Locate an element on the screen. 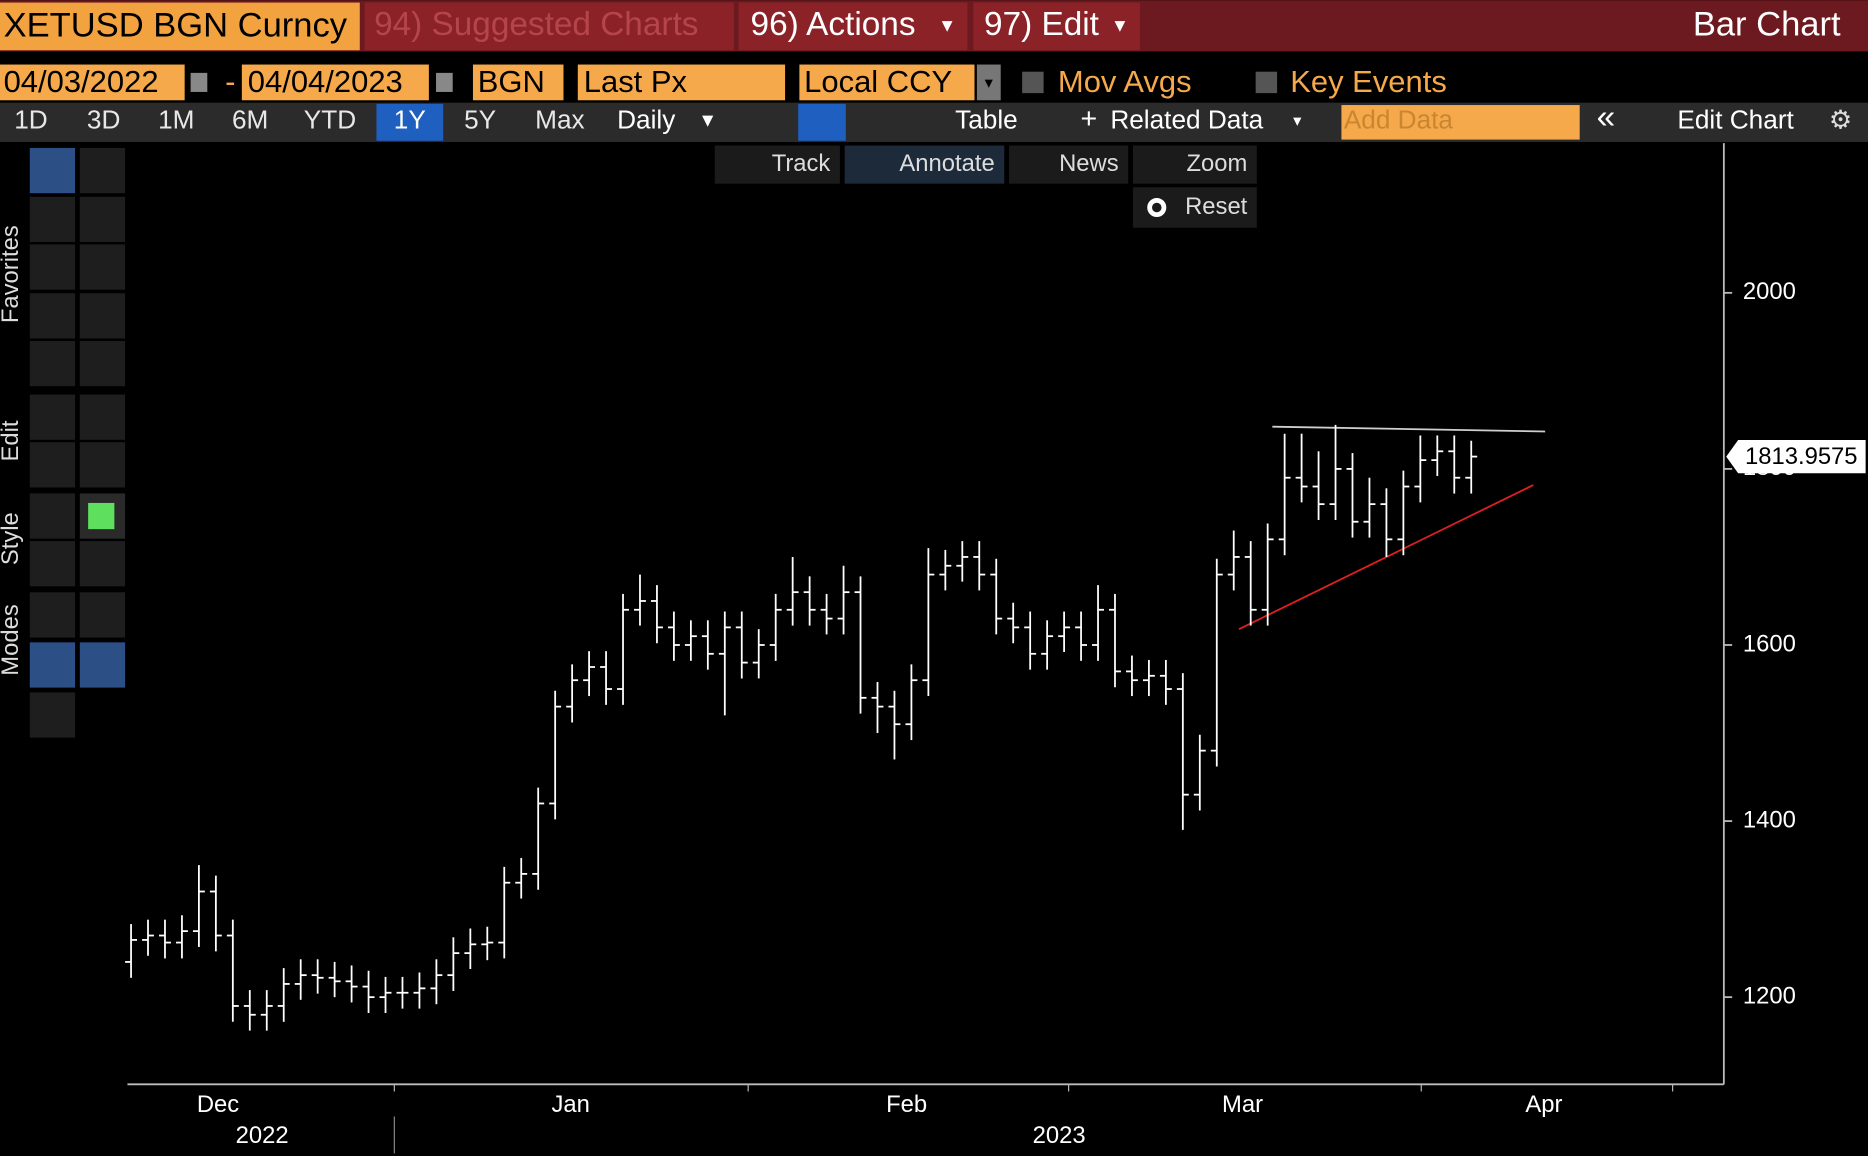 Image resolution: width=1868 pixels, height=1156 pixels. x-tick-label: Jan is located at coordinates (570, 1104).